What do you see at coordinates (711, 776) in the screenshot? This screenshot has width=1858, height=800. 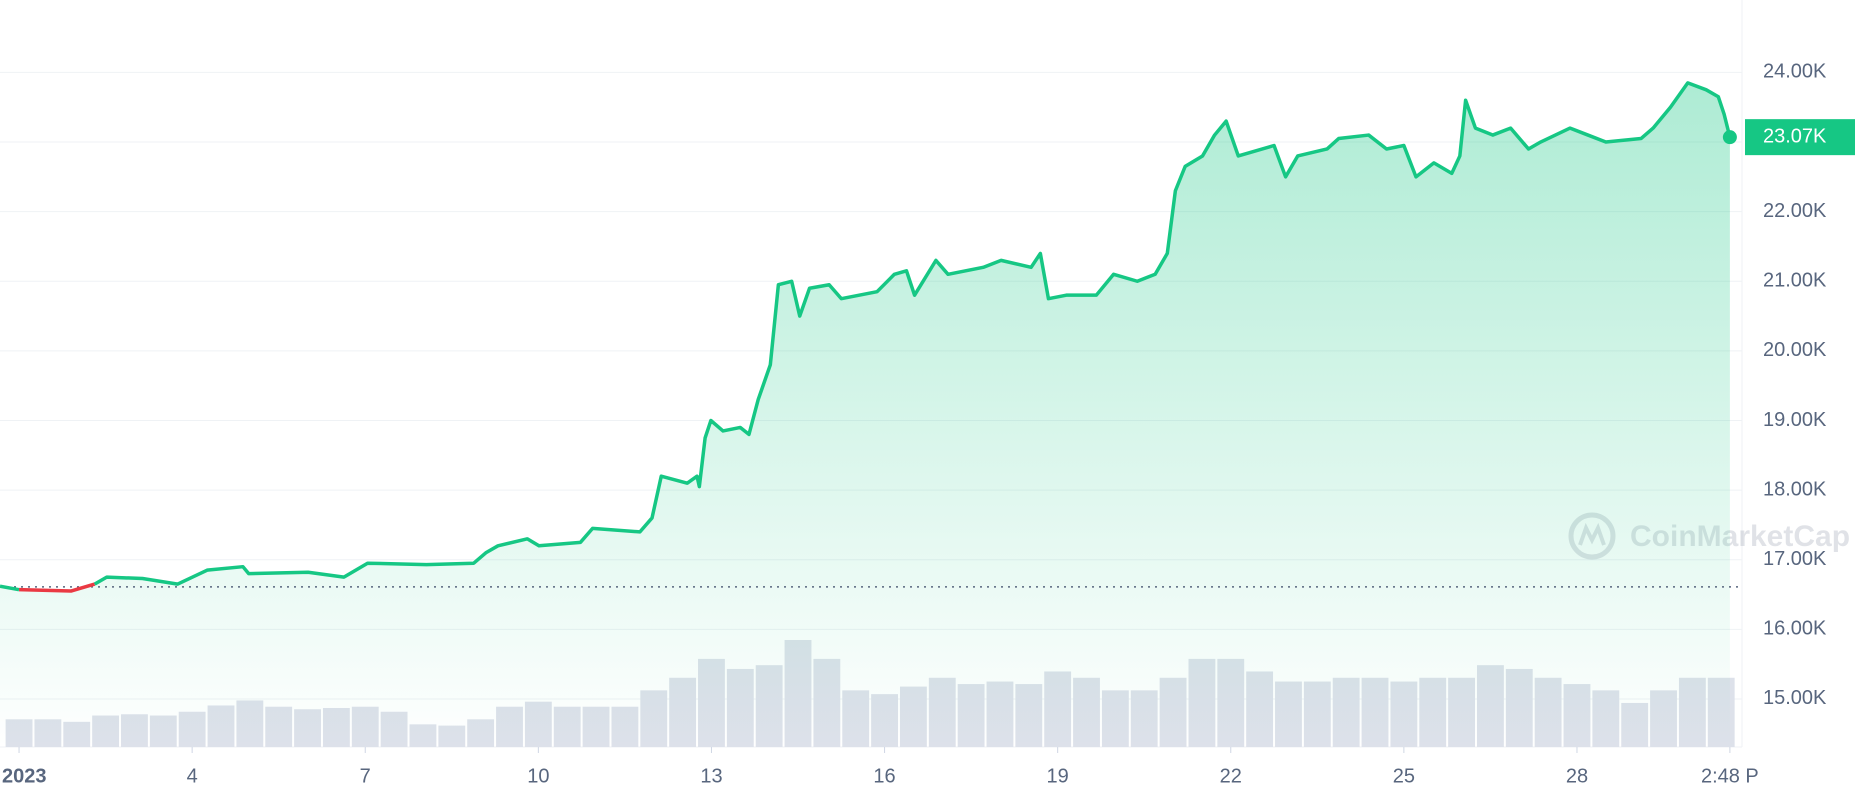 I see `x-tick-label: 13` at bounding box center [711, 776].